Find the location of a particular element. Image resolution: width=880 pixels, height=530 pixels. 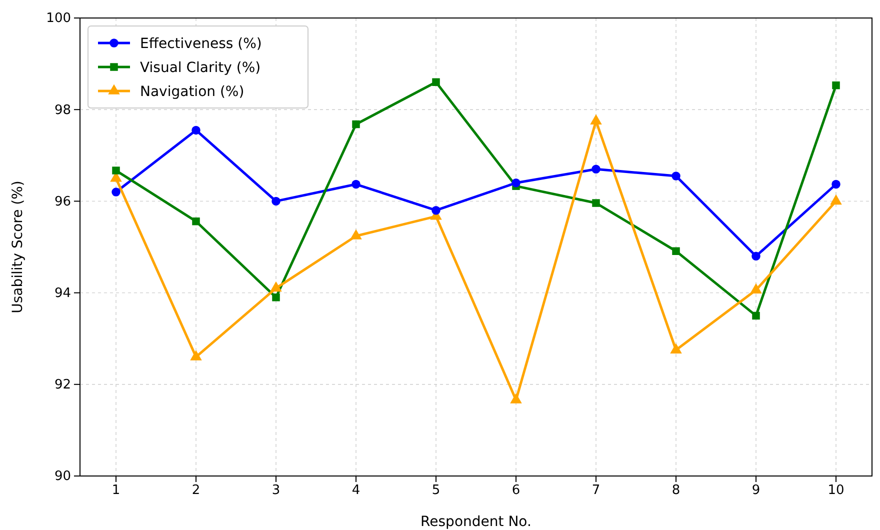

x-tick-label: 8 is located at coordinates (676, 490).